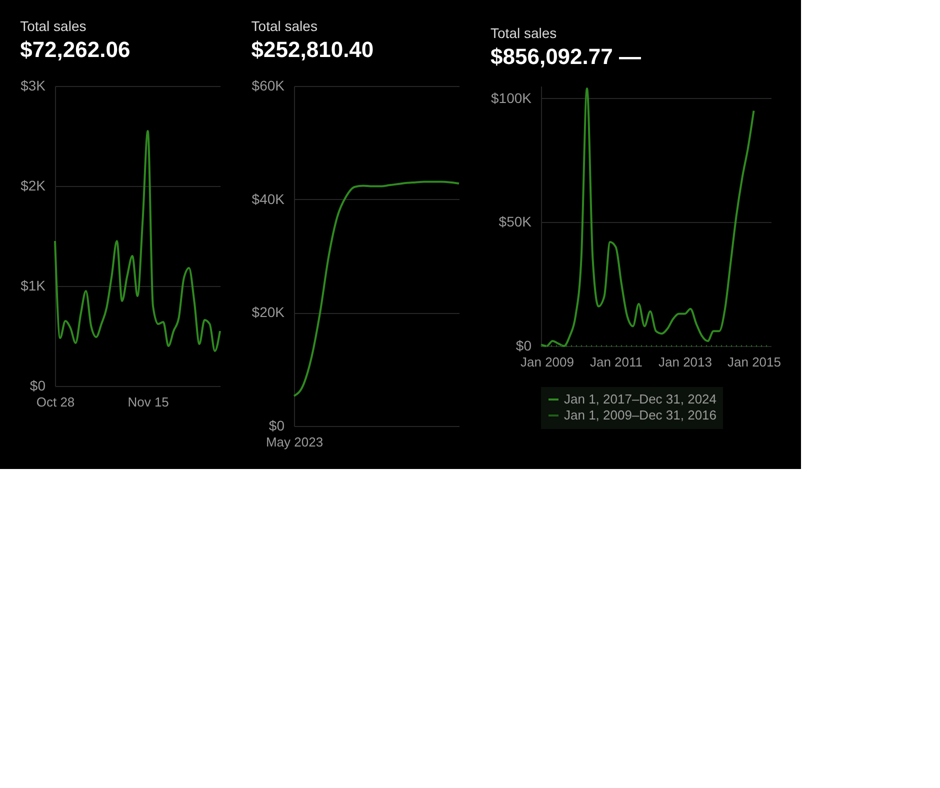 The width and height of the screenshot is (940, 788). I want to click on chart-subtitle: $72,262.06, so click(75, 49).